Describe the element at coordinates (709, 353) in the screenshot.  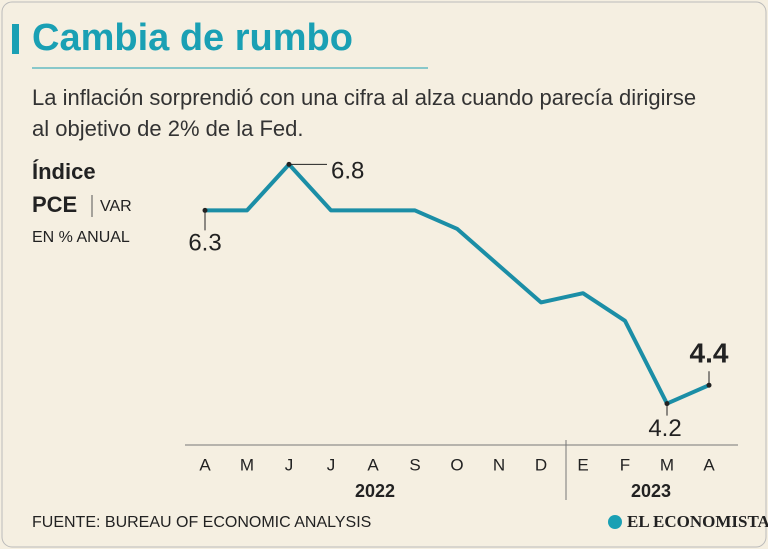
I see `value-label: 4.4` at that location.